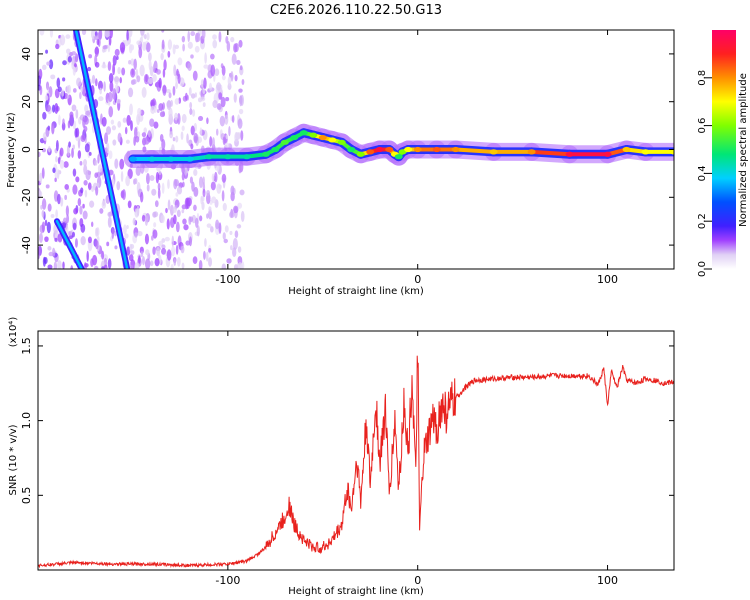  I want to click on colorbar-label: Normalized spectral amplitude, so click(743, 150).